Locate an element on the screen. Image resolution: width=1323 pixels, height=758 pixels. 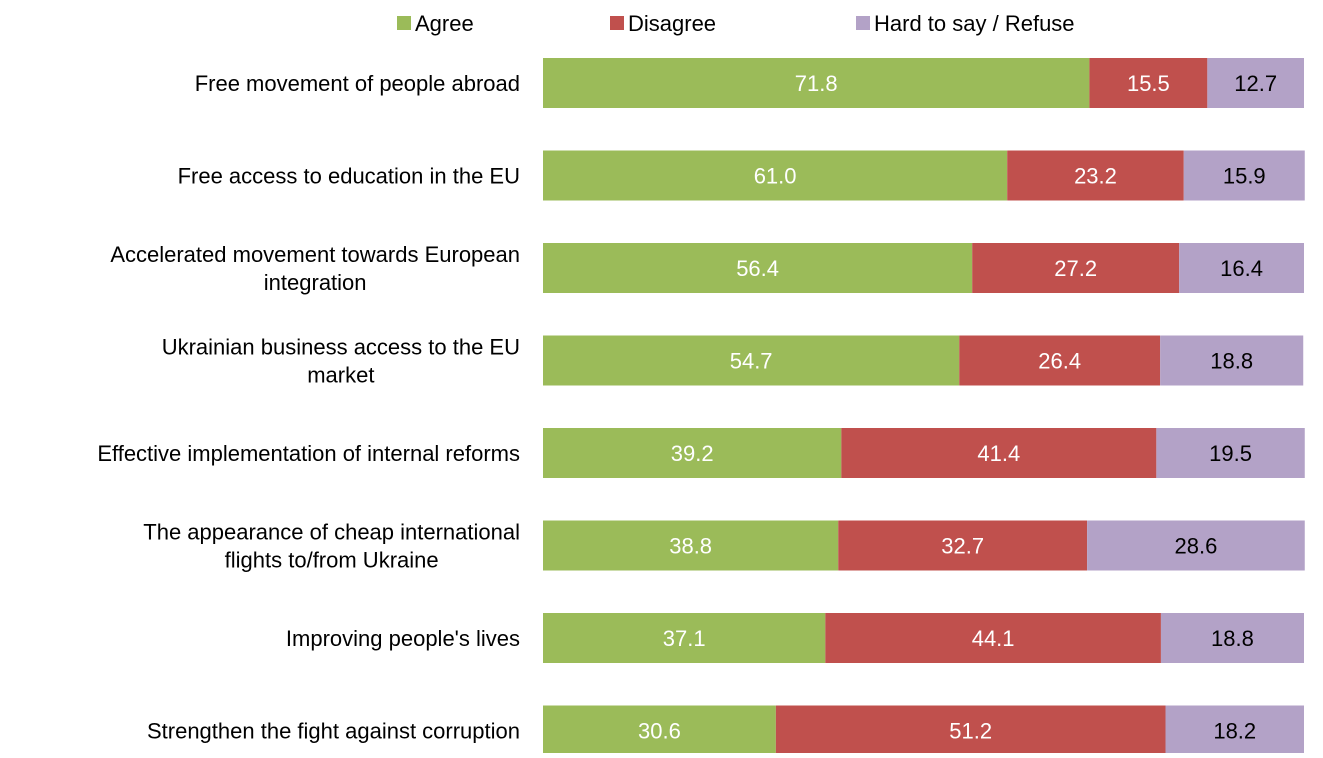
legend-swatch-hard-to-say-refuse is located at coordinates (863, 23).